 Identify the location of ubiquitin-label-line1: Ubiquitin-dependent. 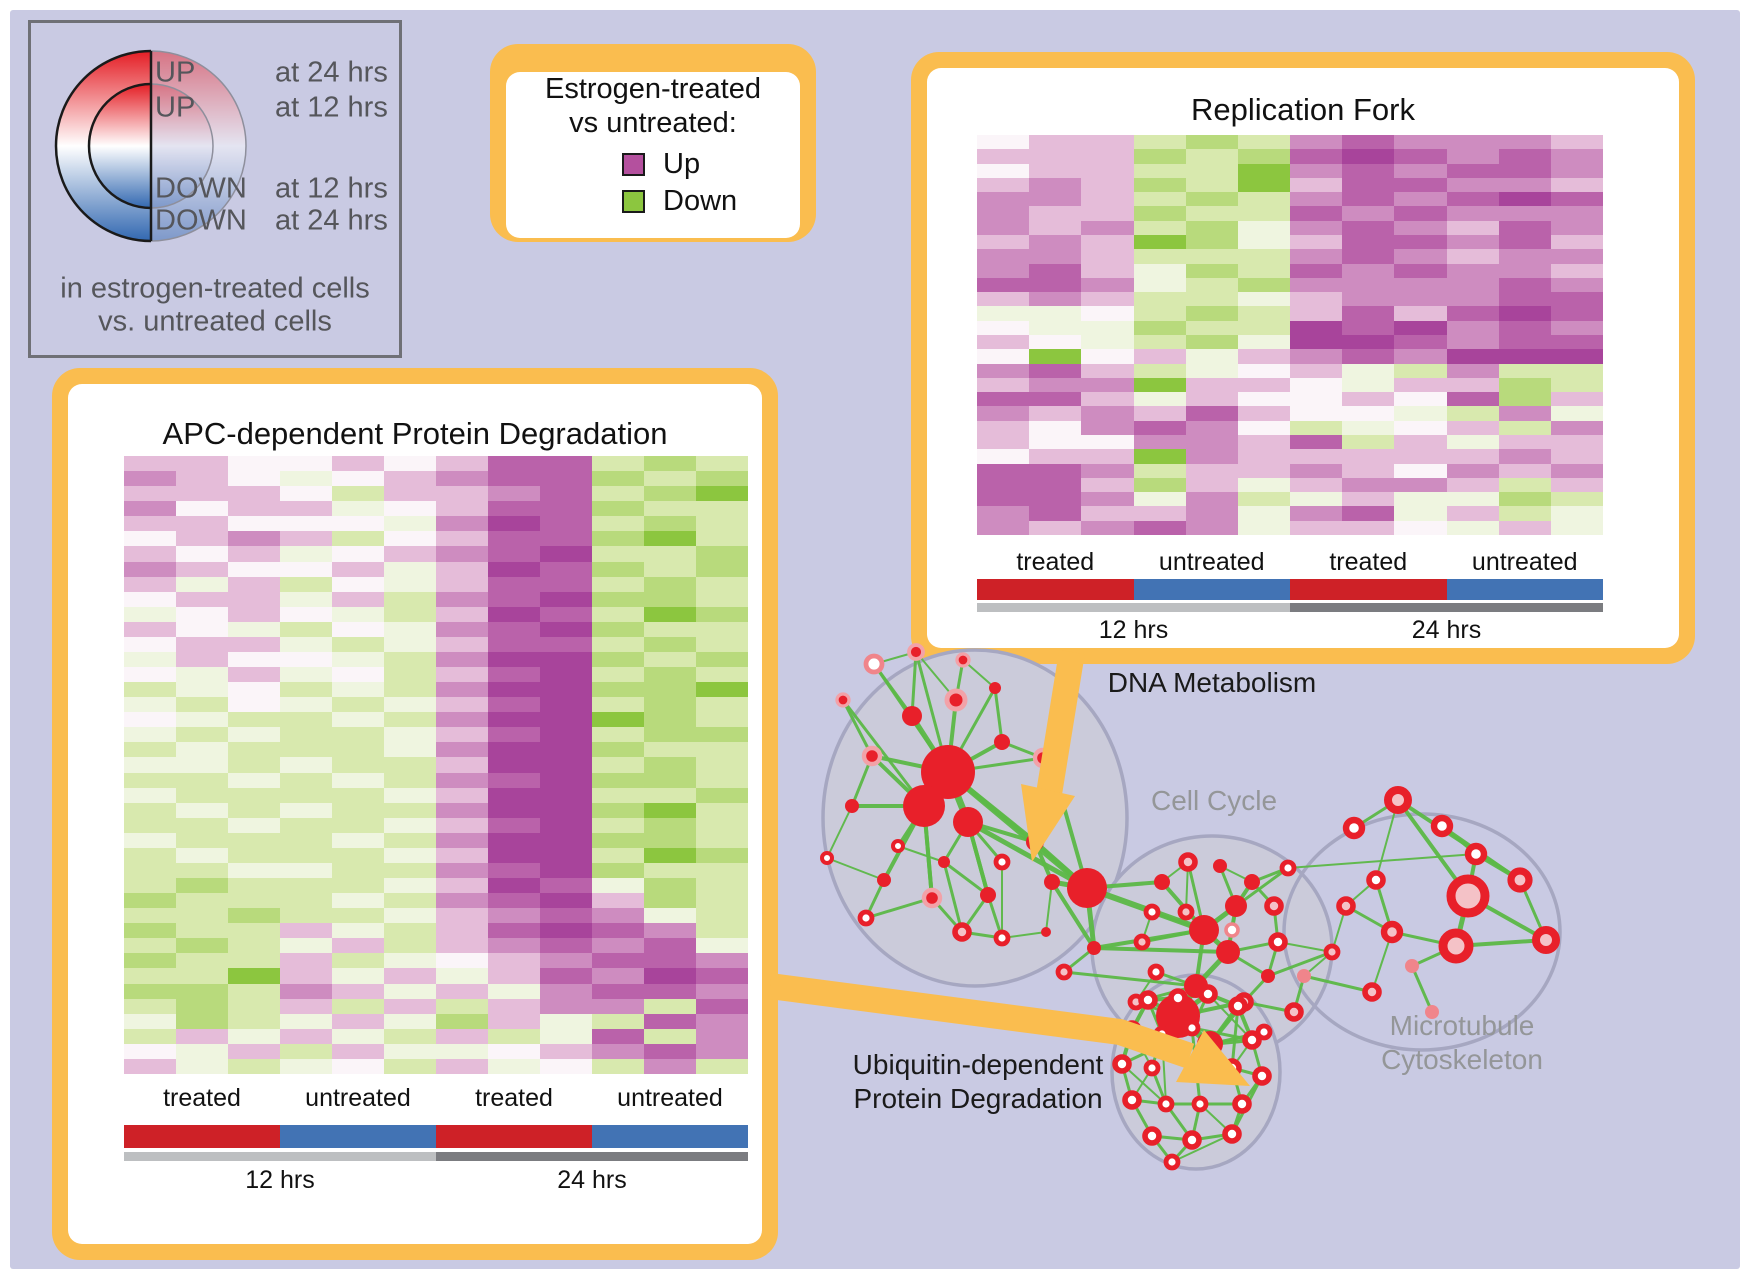
(978, 1064).